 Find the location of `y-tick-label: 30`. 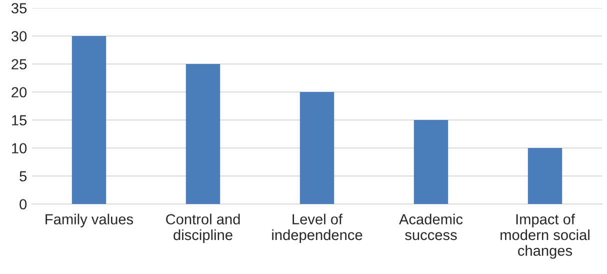

y-tick-label: 30 is located at coordinates (19, 36).